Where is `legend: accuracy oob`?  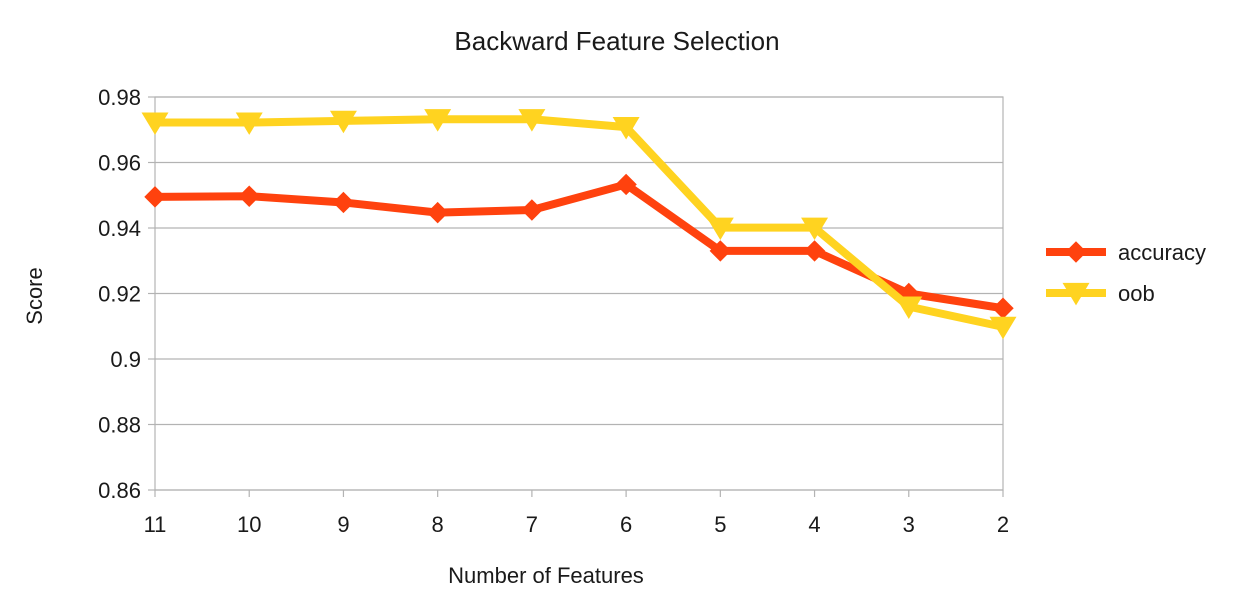
legend: accuracy oob is located at coordinates (1126, 273).